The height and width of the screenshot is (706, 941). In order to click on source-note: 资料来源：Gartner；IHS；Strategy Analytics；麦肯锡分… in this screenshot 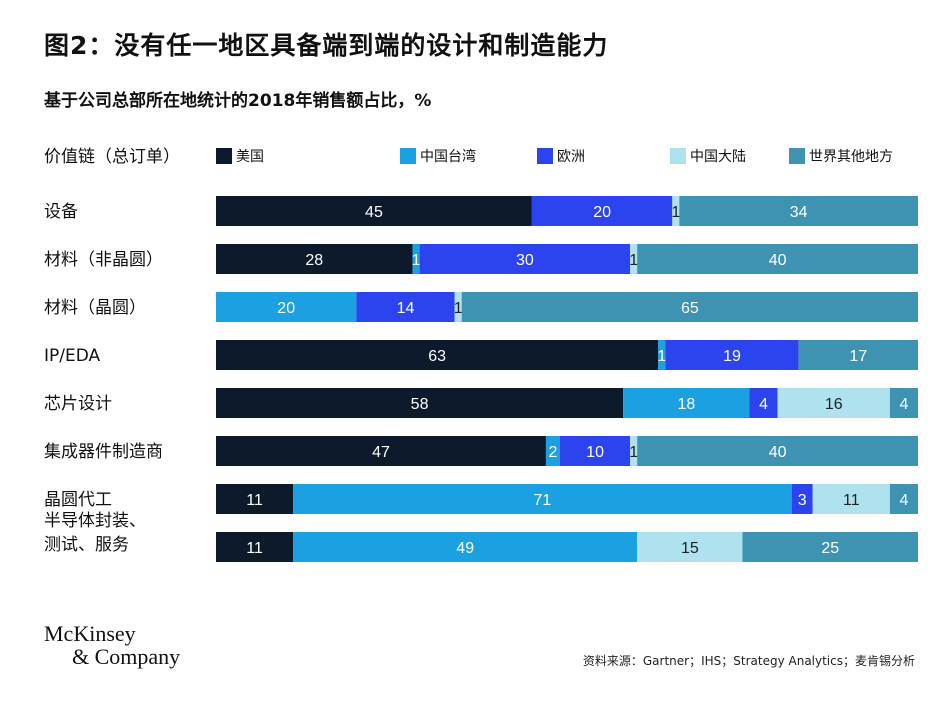, I will do `click(748, 661)`.